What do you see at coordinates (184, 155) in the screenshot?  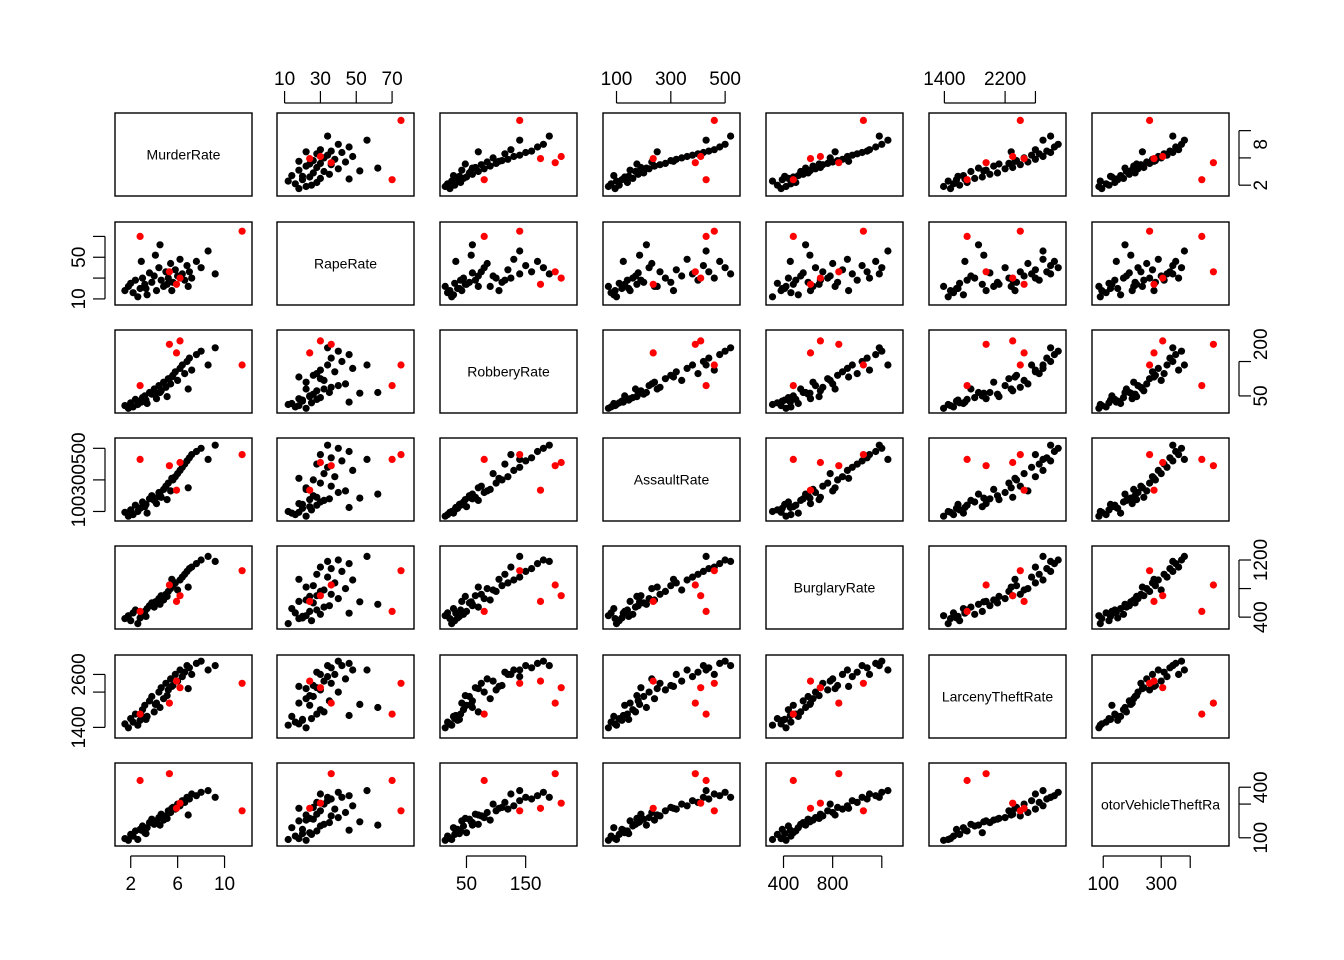 I see `diagonal-label: MurderRate` at bounding box center [184, 155].